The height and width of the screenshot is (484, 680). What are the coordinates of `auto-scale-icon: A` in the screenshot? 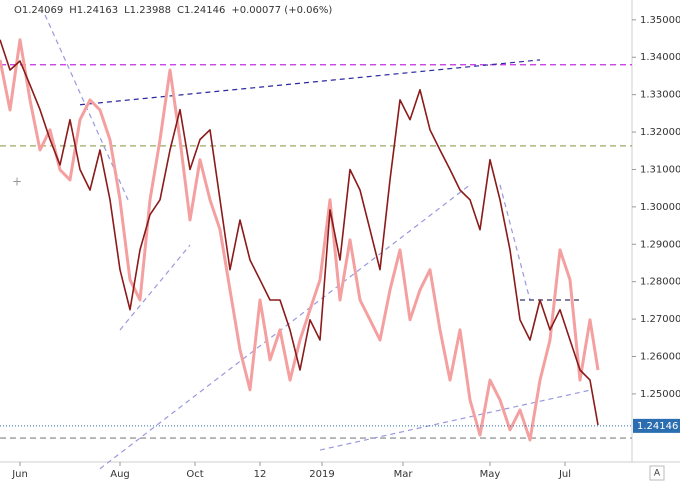 It's located at (657, 474).